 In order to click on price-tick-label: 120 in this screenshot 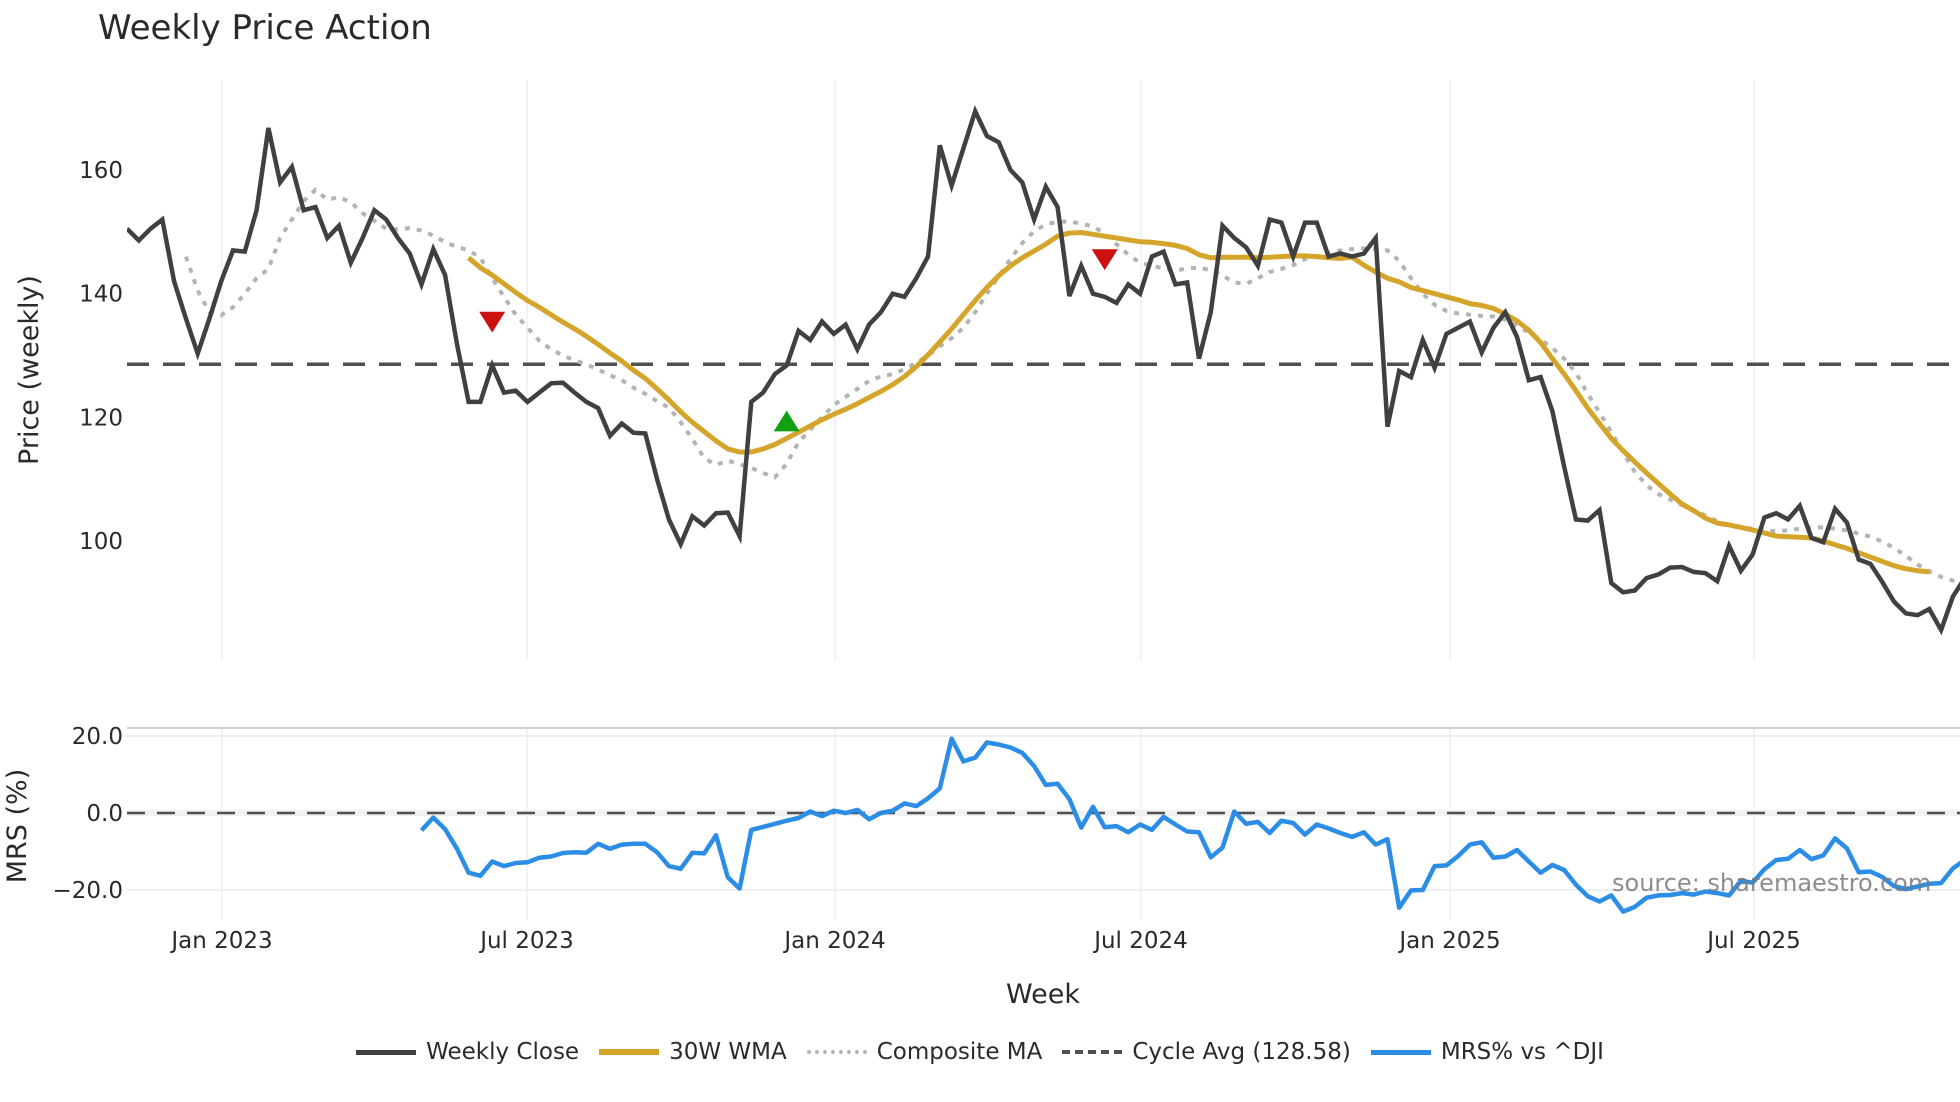, I will do `click(101, 418)`.